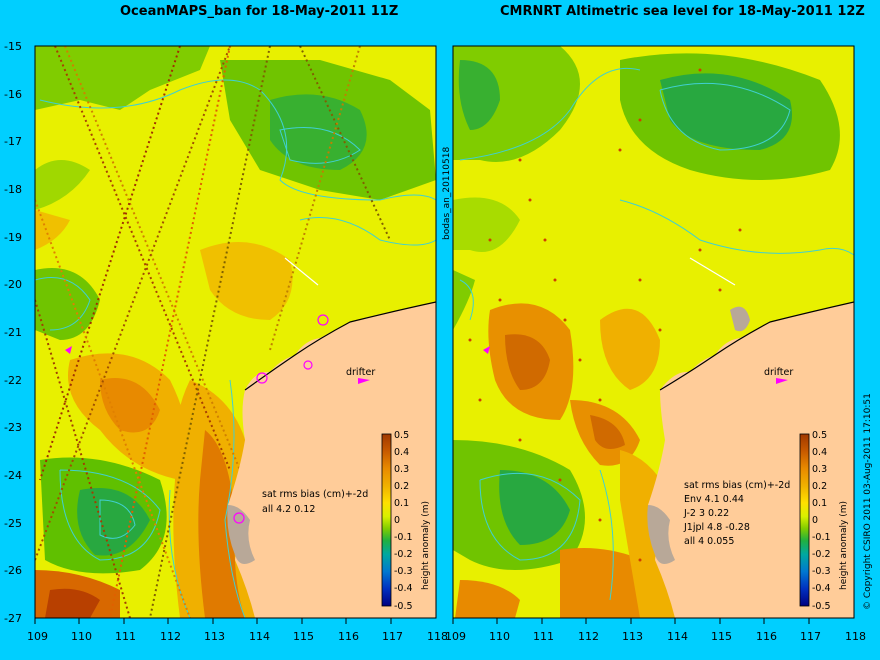 This screenshot has width=880, height=660. I want to click on x-axis-right: 109 110 111 112 113 114 115 116 117 118, so click(655, 636).